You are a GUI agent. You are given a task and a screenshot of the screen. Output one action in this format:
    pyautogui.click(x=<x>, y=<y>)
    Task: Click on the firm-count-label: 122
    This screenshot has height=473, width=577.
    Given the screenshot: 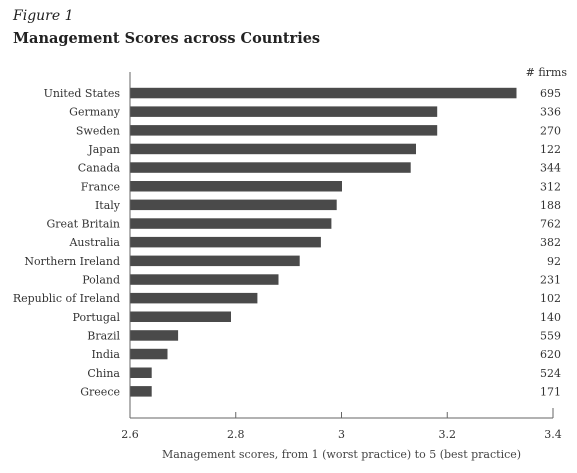 What is the action you would take?
    pyautogui.click(x=550, y=149)
    